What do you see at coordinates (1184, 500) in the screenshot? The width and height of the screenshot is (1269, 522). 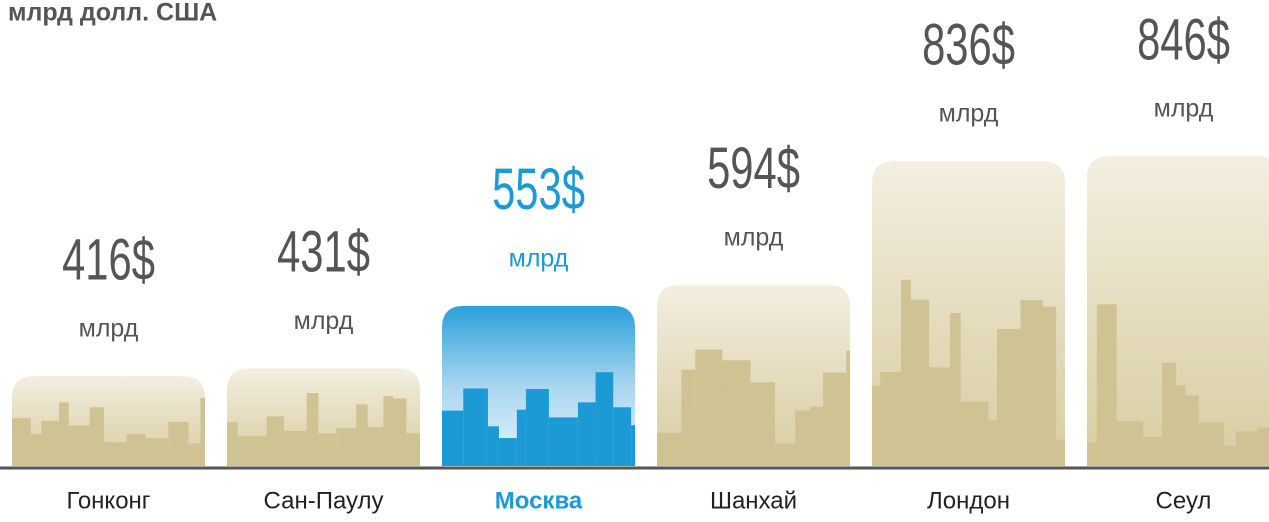 I see `x-tick-label: Сеул` at bounding box center [1184, 500].